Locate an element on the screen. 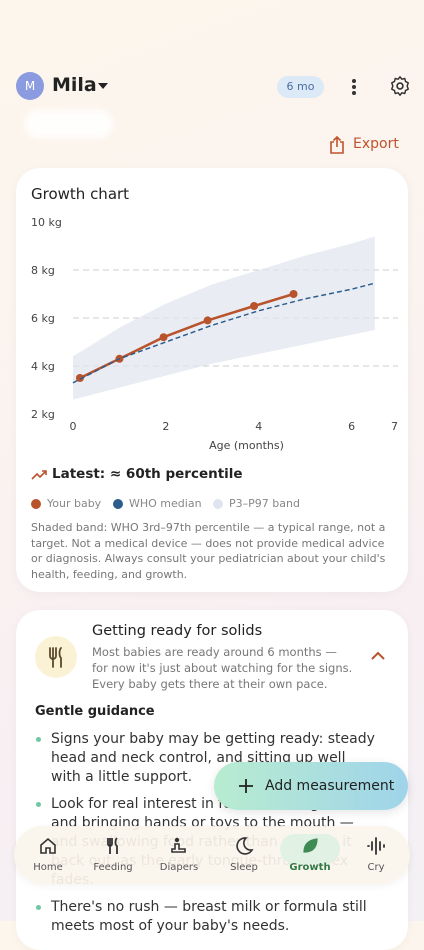  home-icon is located at coordinates (48, 845).